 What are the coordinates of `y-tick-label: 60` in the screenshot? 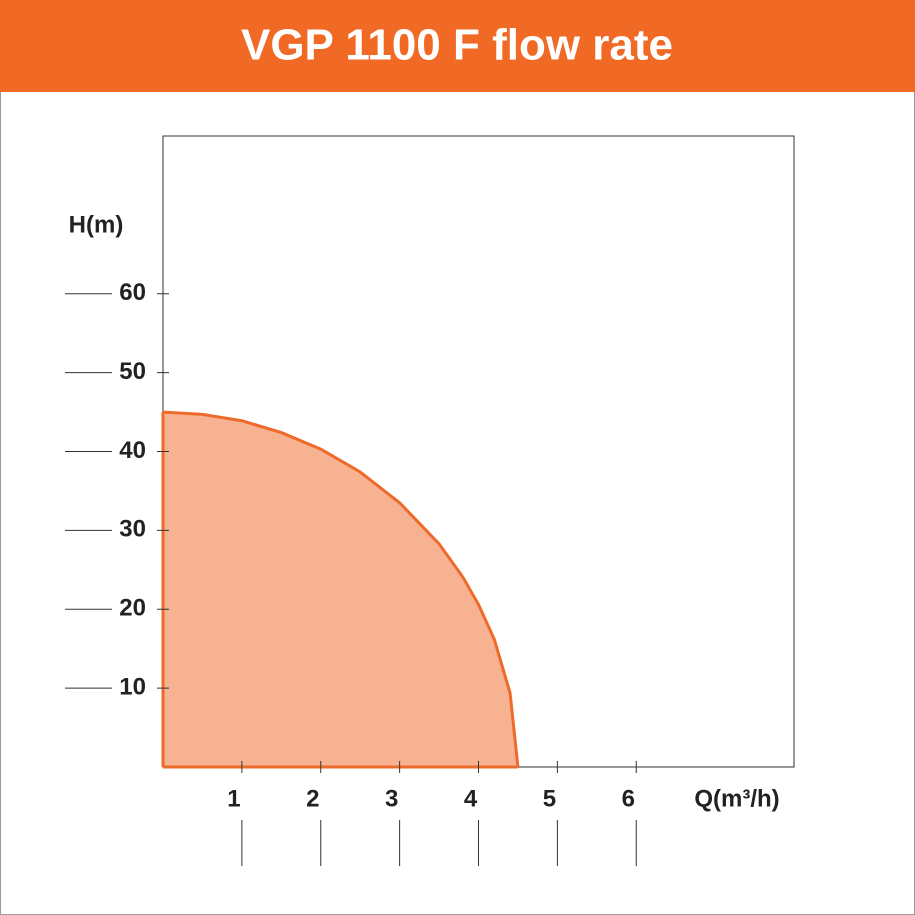 It's located at (132, 292).